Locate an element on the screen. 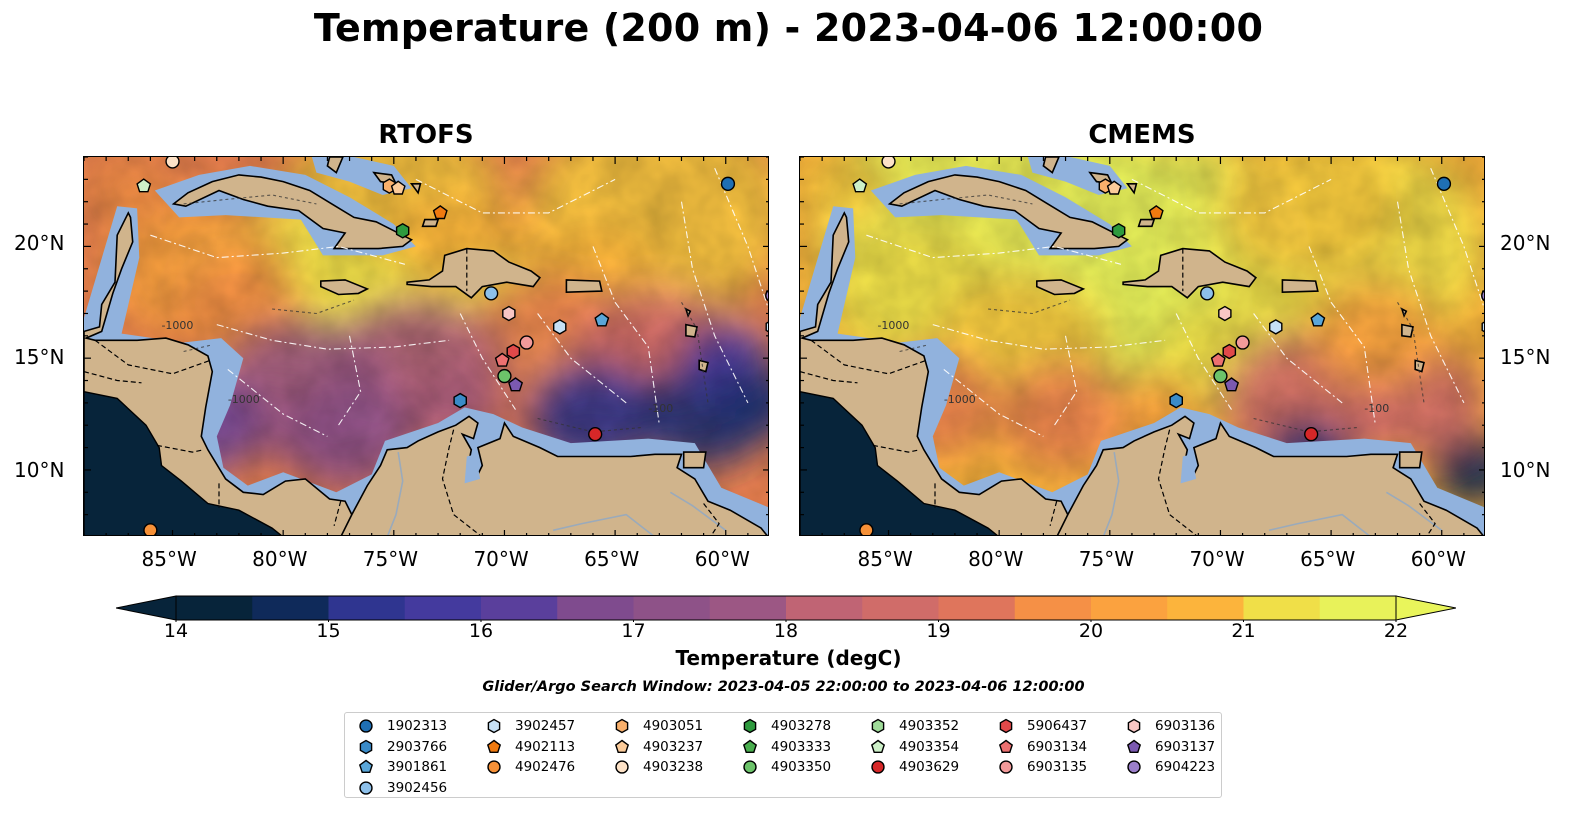 The width and height of the screenshot is (1577, 827). lon-tick-label: 80°W is located at coordinates (996, 559).